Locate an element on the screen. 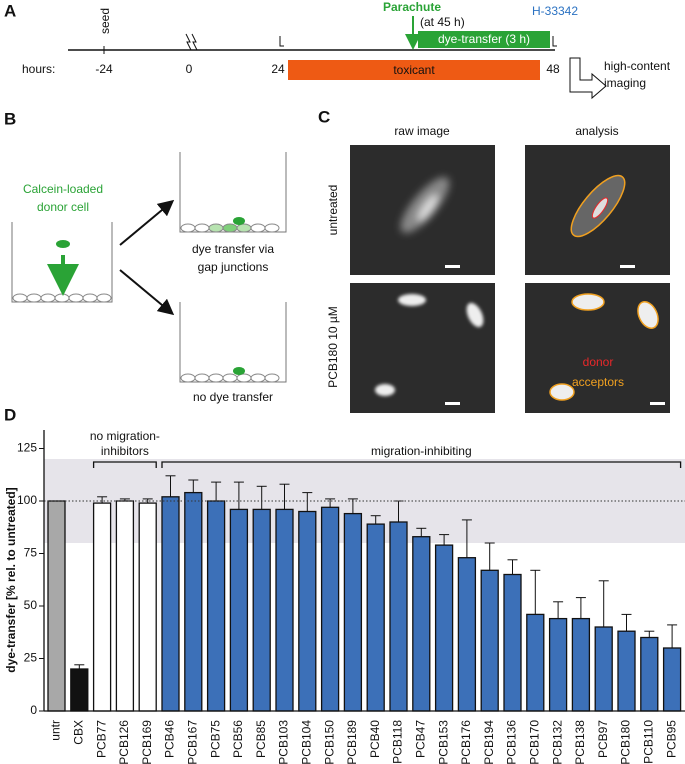  seed-label: seed is located at coordinates (105, 21).